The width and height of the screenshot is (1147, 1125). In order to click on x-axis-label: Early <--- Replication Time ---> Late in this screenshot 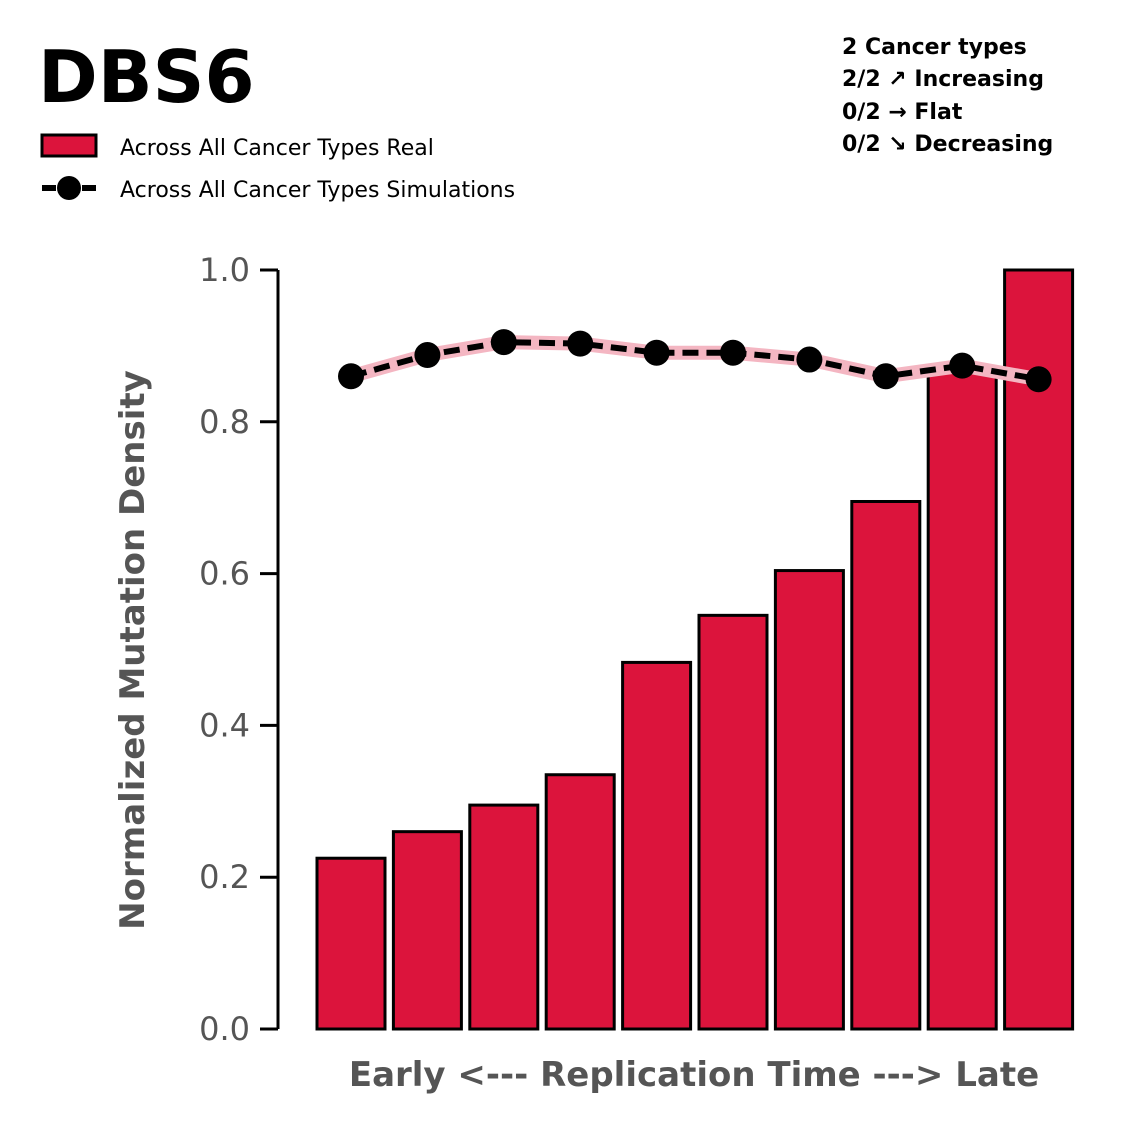, I will do `click(694, 1075)`.